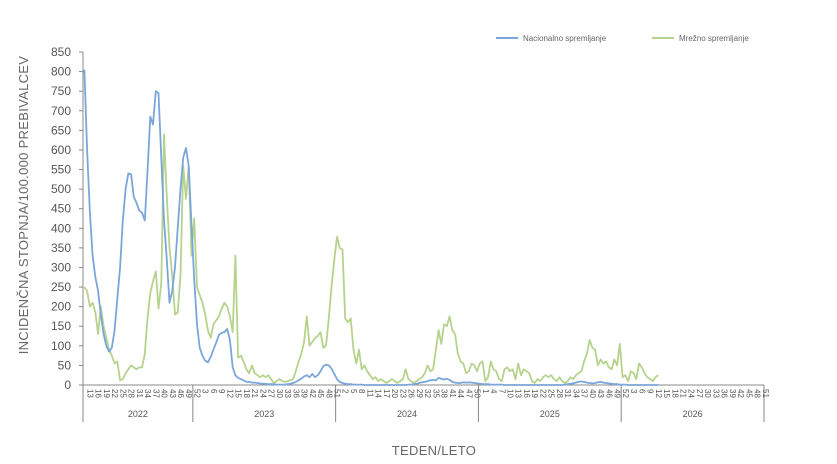 This screenshot has height=464, width=837. Describe the element at coordinates (378, 393) in the screenshot. I see `x-tick-label: 14` at that location.